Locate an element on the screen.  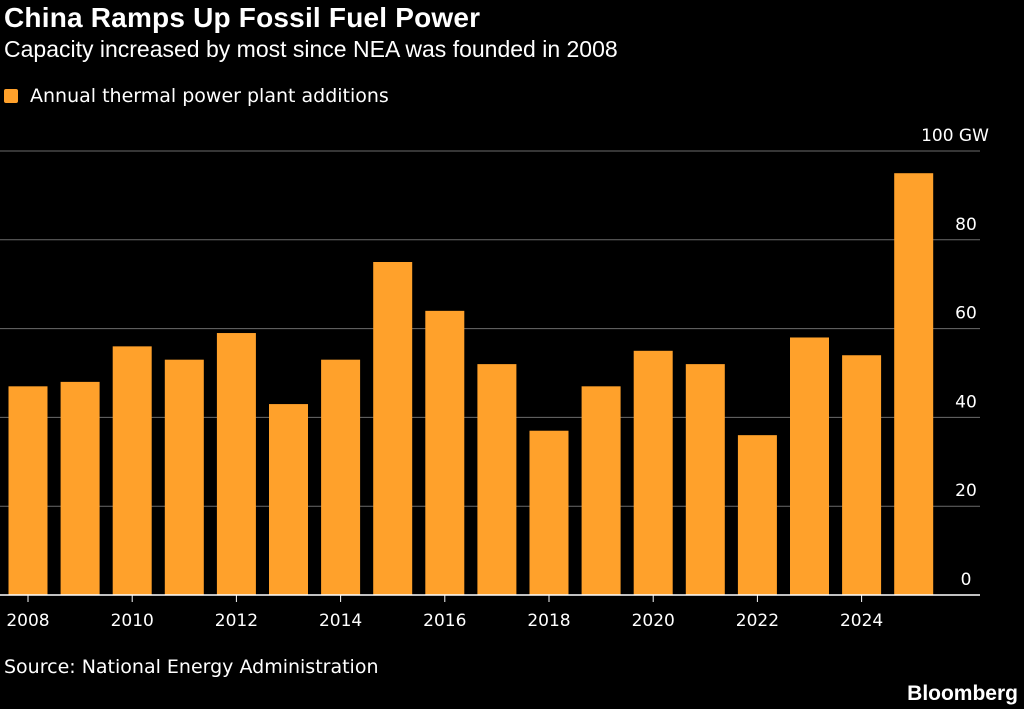
y-tick-label: 20 is located at coordinates (966, 491).